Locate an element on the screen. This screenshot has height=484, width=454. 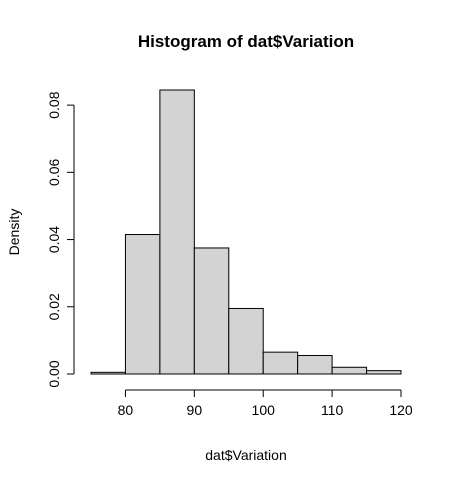
x-tick-label-4: 120 is located at coordinates (401, 410).